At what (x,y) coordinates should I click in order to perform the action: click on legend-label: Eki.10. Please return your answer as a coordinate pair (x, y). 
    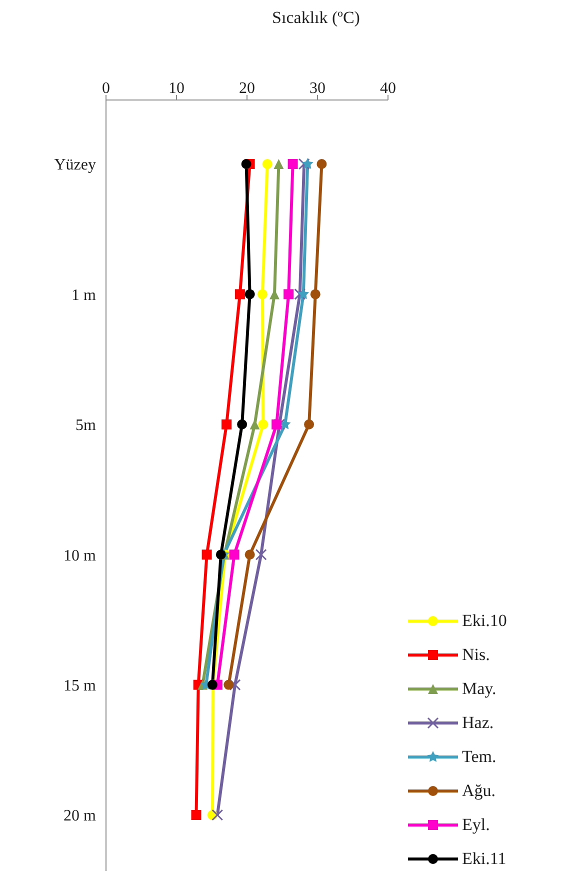
    Looking at the image, I should click on (484, 621).